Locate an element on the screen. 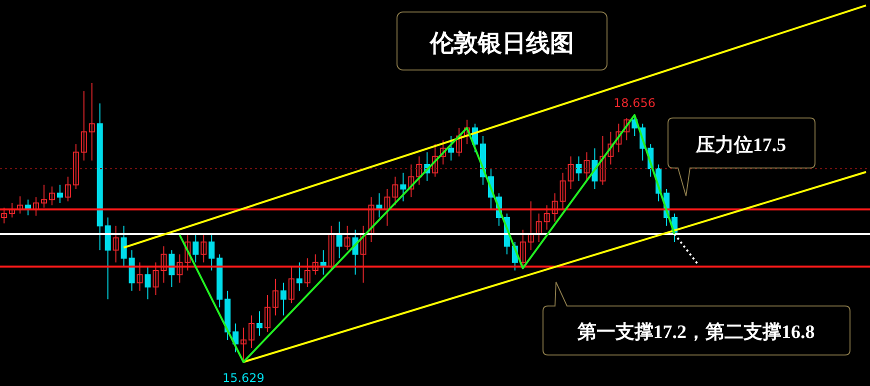 This screenshot has width=870, height=386. annotation: 18.656 is located at coordinates (635, 103).